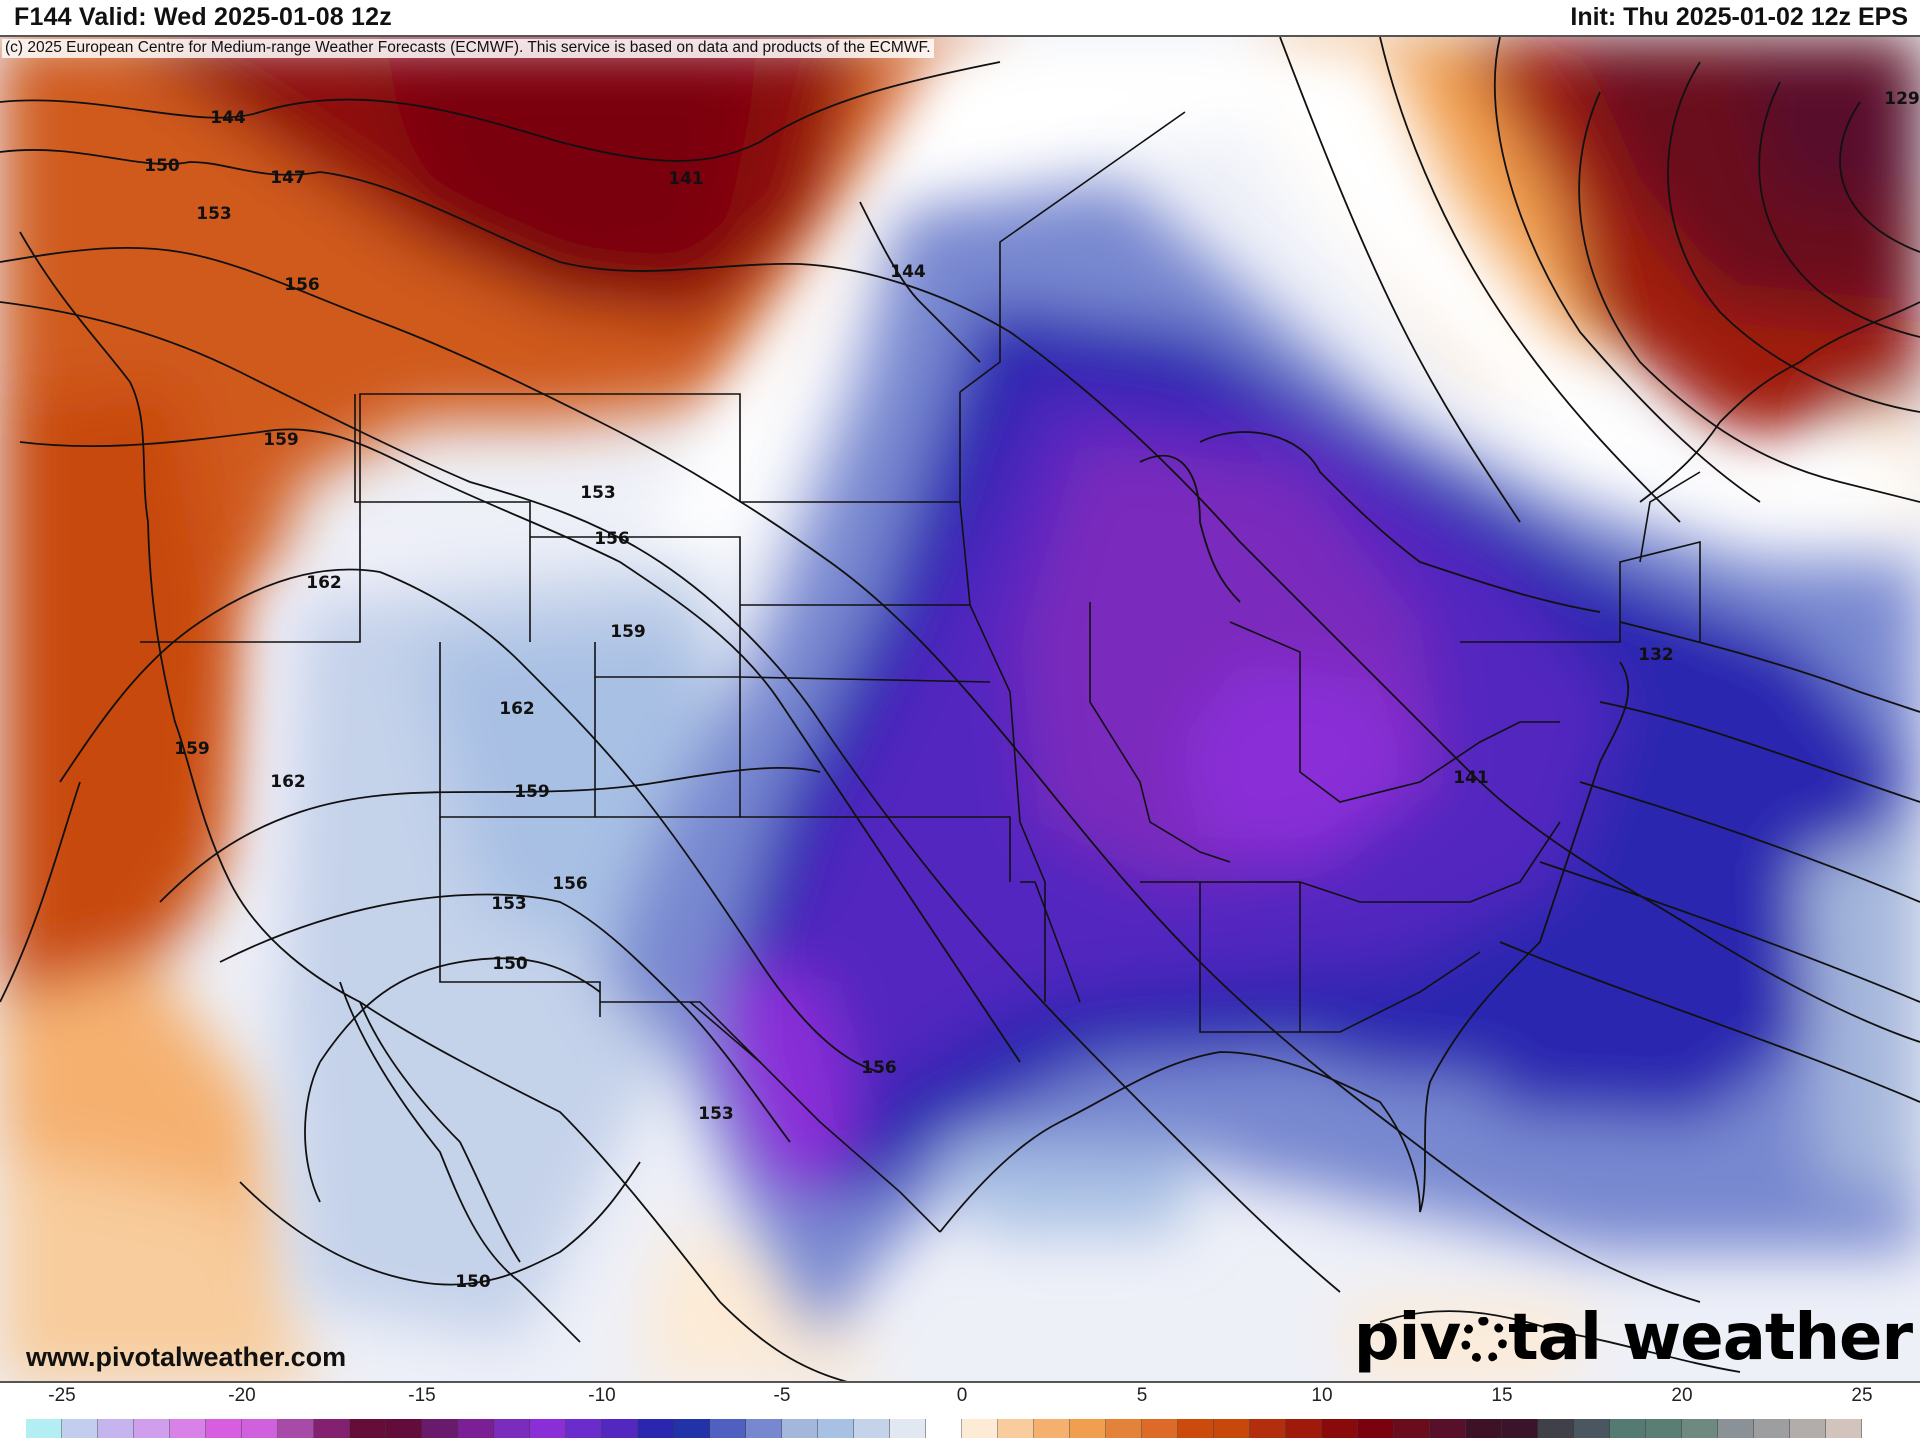 The height and width of the screenshot is (1440, 1920). I want to click on contour-label: 132, so click(1656, 655).